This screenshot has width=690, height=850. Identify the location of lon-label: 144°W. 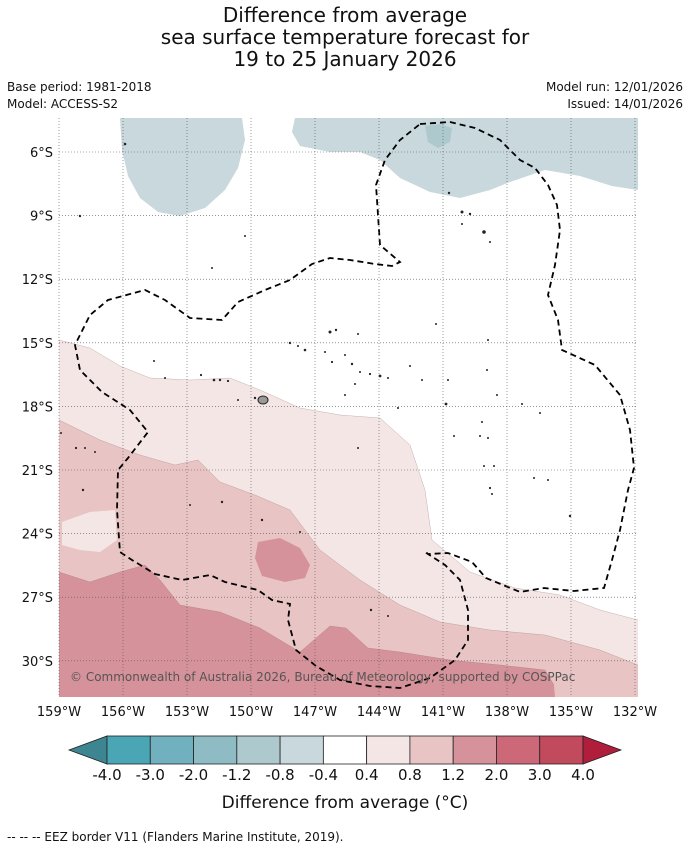
(379, 712).